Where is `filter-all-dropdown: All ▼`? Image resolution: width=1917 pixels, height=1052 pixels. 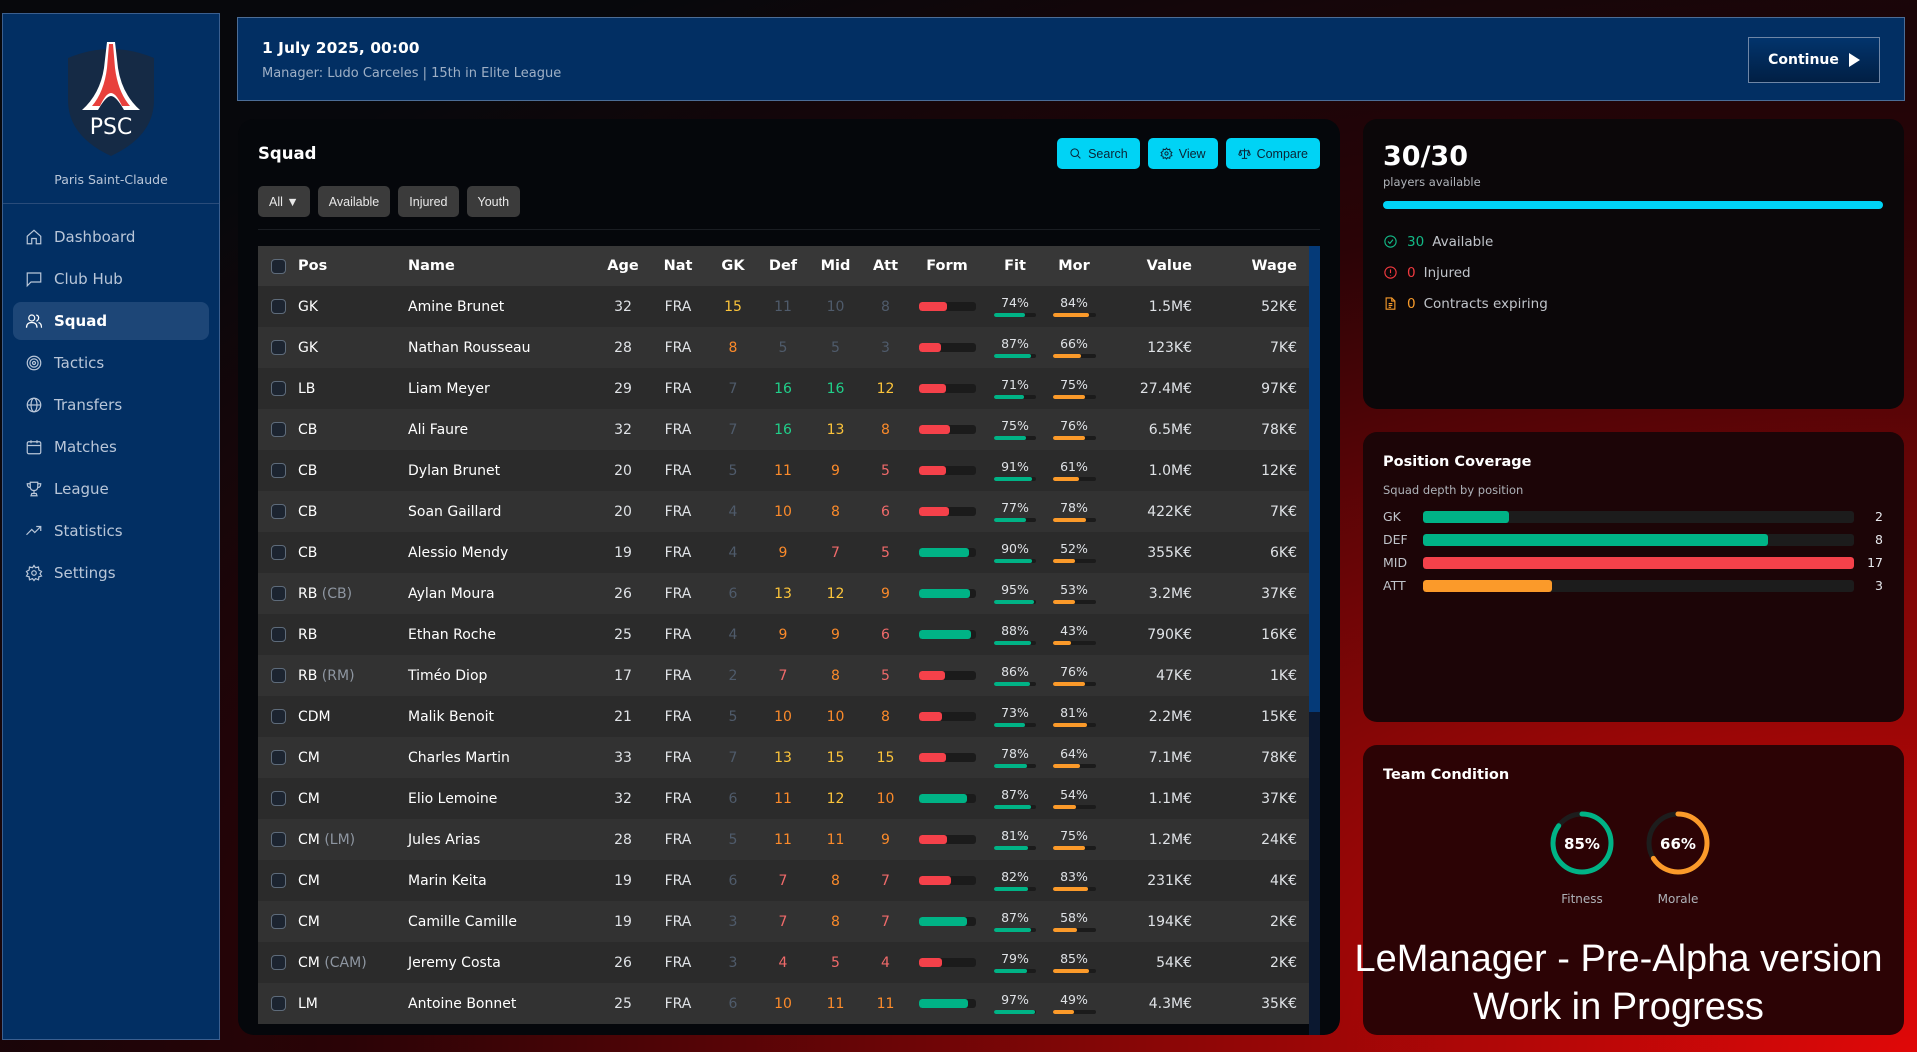 filter-all-dropdown: All ▼ is located at coordinates (284, 201).